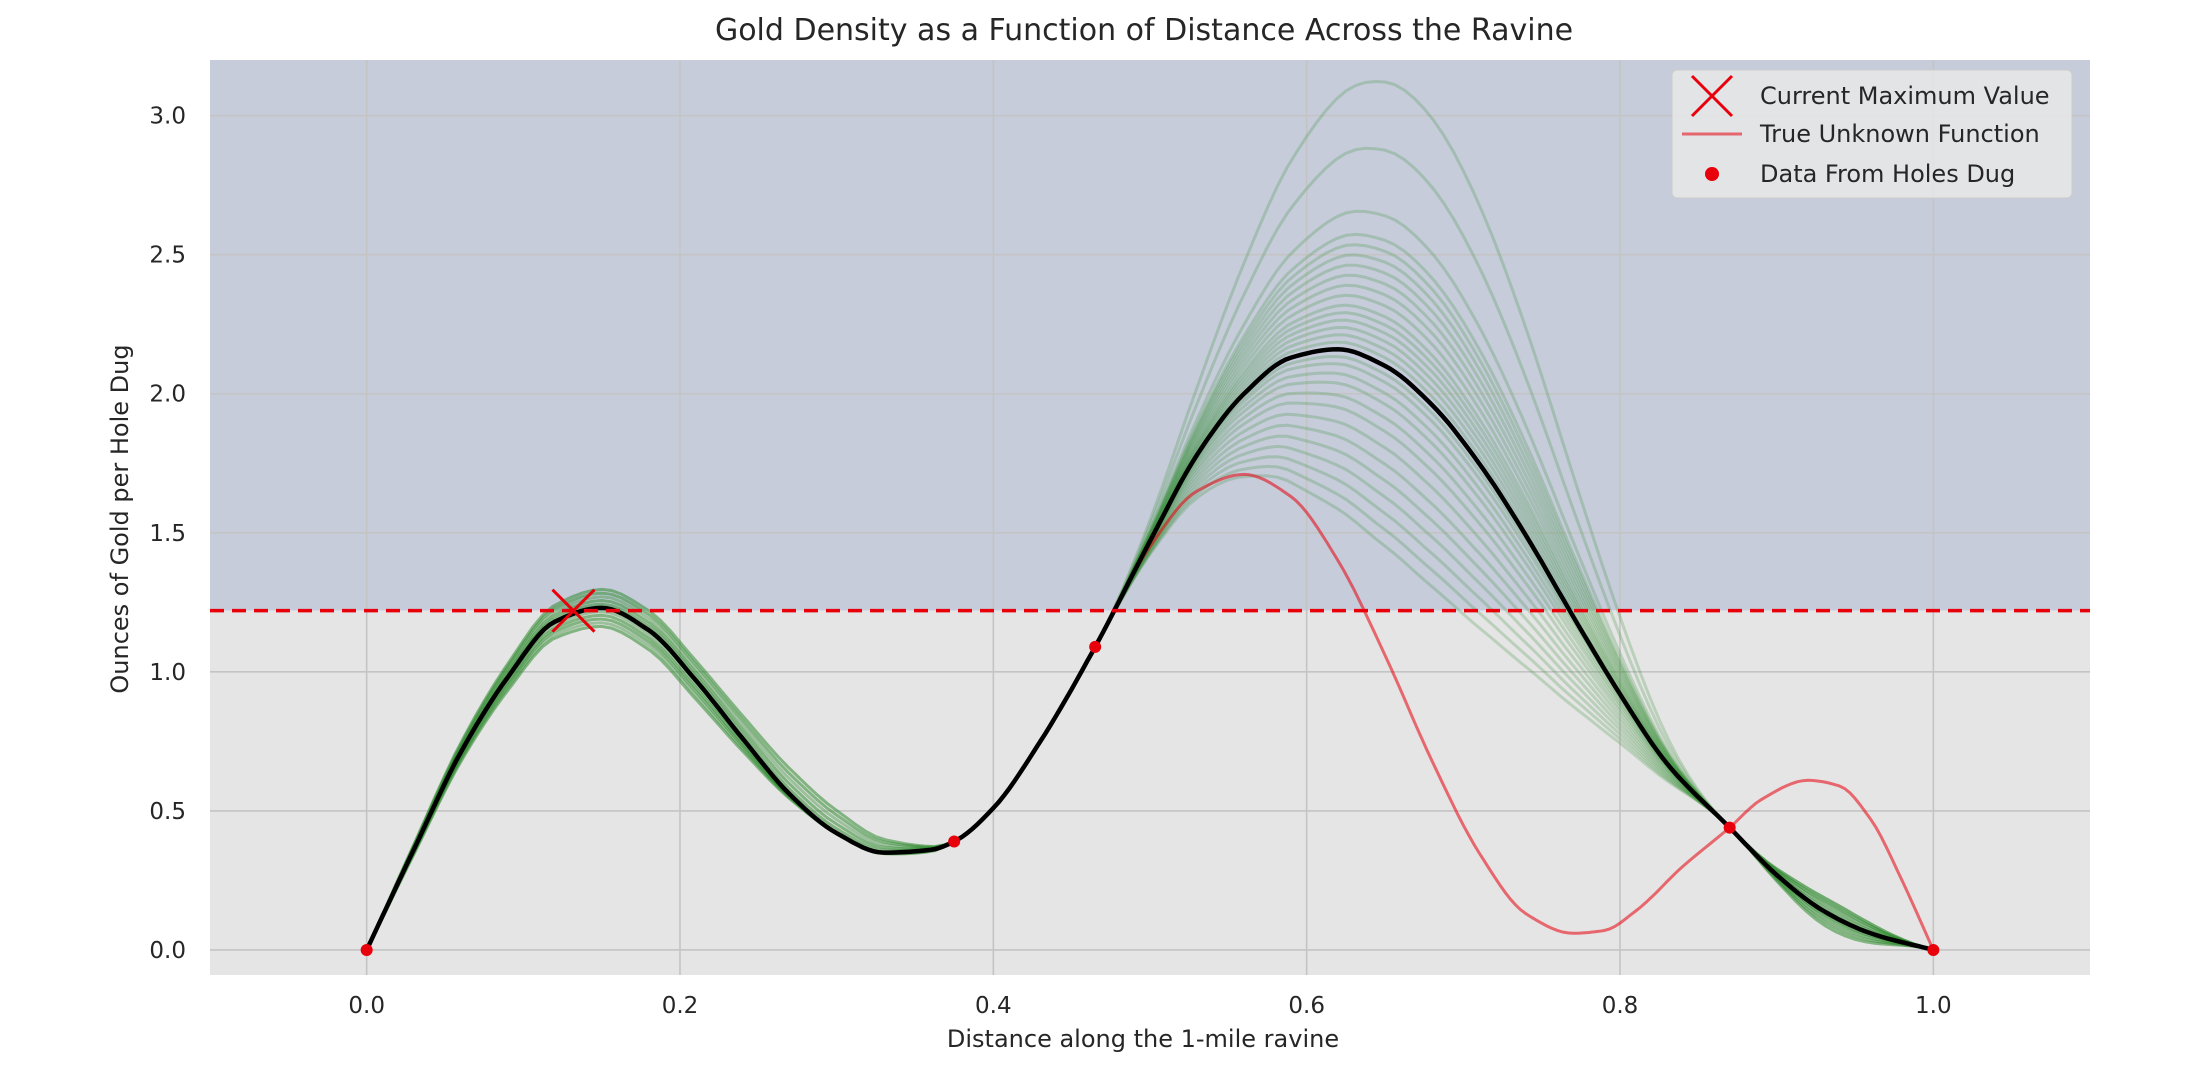 The height and width of the screenshot is (1078, 2206). What do you see at coordinates (1887, 174) in the screenshot?
I see `legend-label-data-points: Data From Holes Dug` at bounding box center [1887, 174].